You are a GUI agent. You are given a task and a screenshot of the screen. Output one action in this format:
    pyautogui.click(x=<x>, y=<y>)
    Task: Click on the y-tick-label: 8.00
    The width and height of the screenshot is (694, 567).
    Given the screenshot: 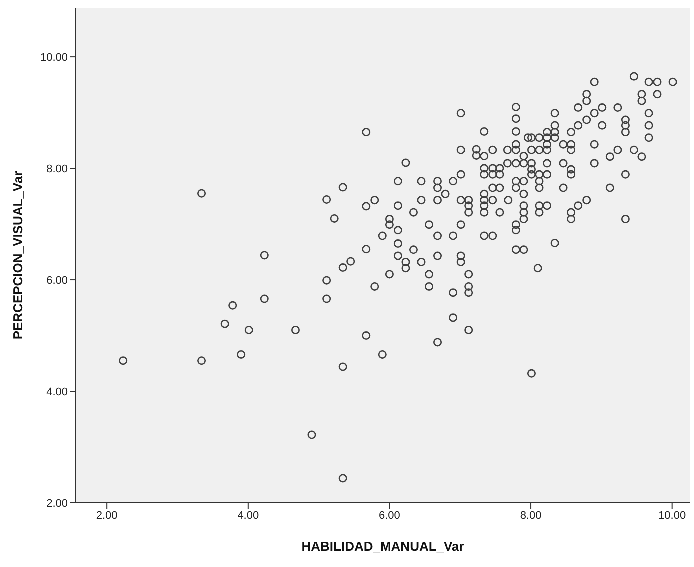 What is the action you would take?
    pyautogui.click(x=57, y=169)
    